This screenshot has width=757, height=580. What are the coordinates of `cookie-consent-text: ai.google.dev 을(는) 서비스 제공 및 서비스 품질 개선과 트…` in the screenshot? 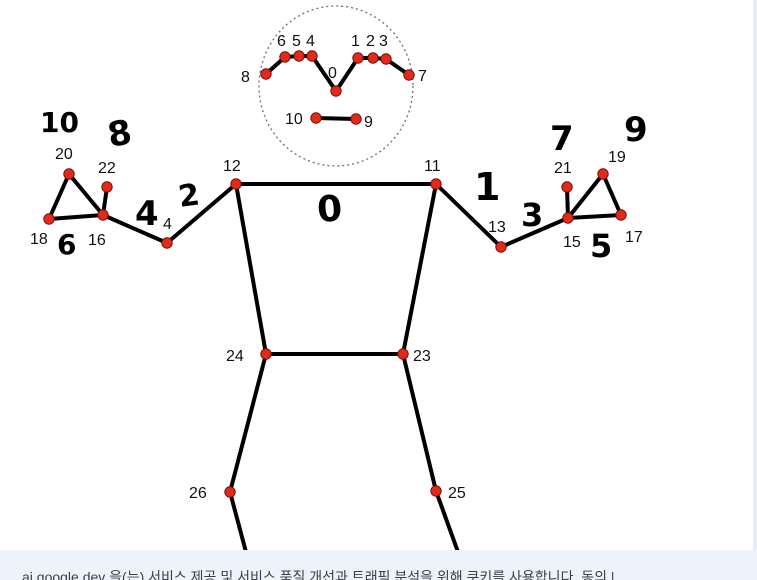 It's located at (318, 574).